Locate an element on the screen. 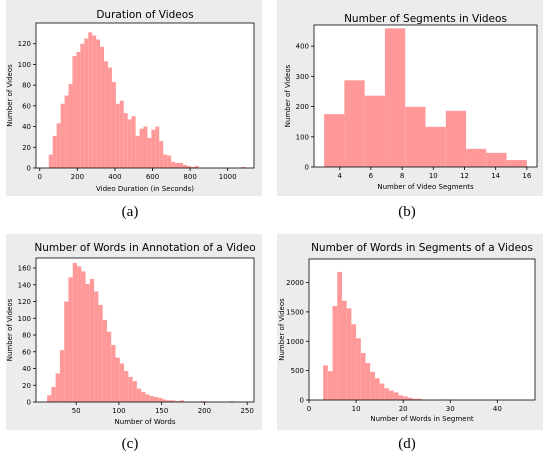 The height and width of the screenshot is (456, 550). x-tick-label: 100 is located at coordinates (118, 411).